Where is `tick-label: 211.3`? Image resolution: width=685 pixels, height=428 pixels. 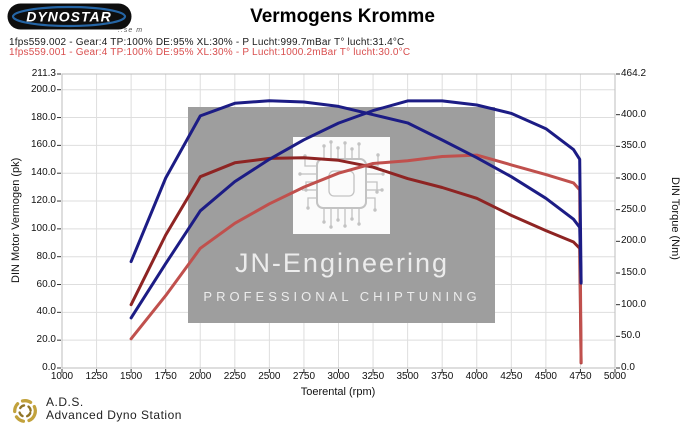 tick-label: 211.3 is located at coordinates (43, 73).